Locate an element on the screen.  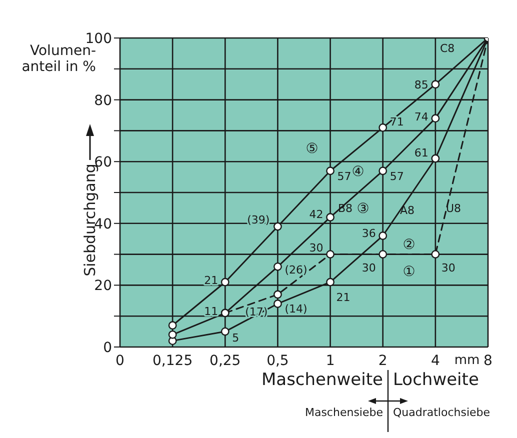
series-label: A8 is located at coordinates (407, 210).